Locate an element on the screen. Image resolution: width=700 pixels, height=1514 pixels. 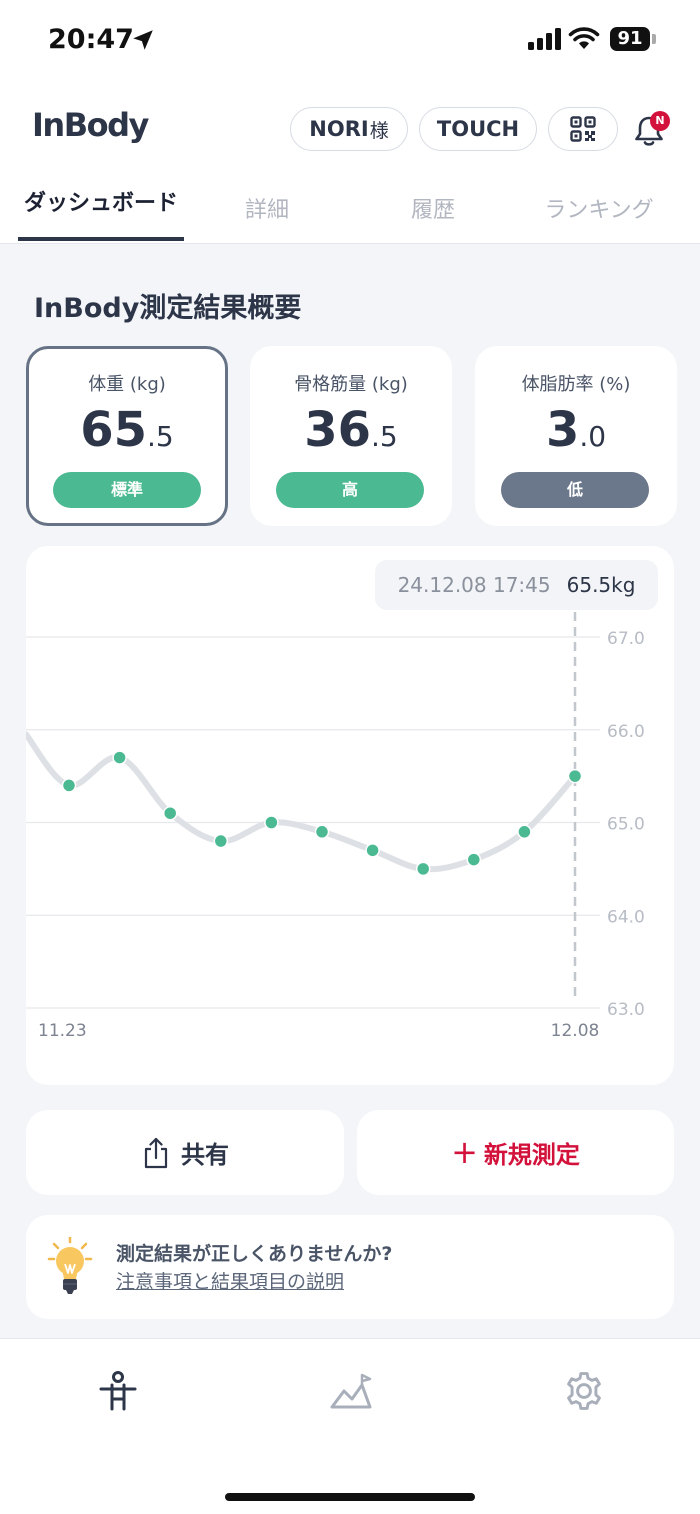
app-header: InBody NORI 様 TOUCH N ダッシュボード 詳細 履歴 ランキング is located at coordinates (350, 162).